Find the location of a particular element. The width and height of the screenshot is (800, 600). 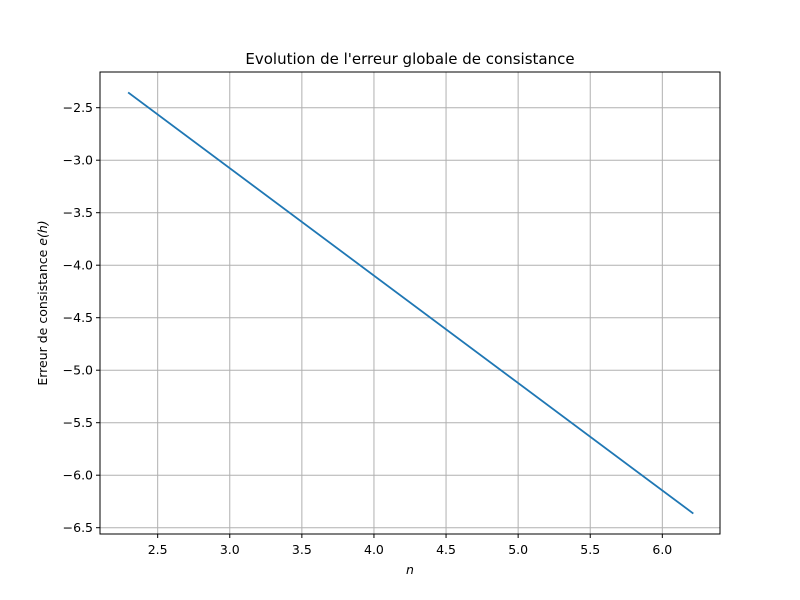

y-tick-label: −3.5 is located at coordinates (78, 212).